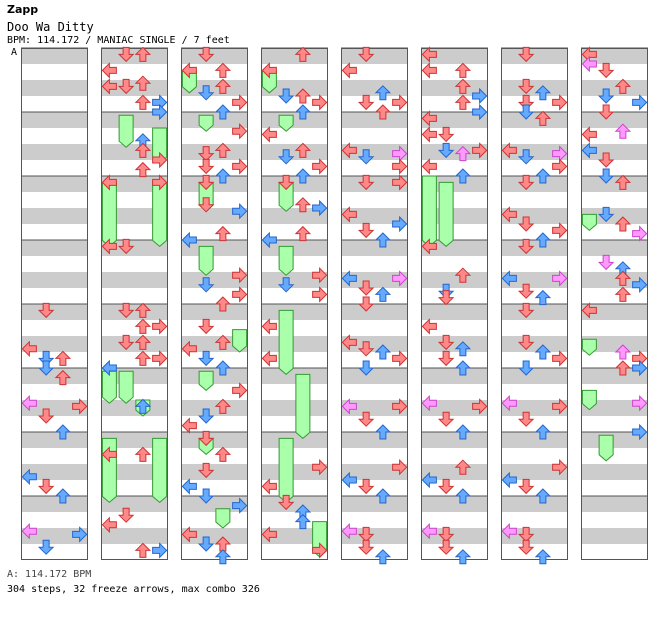 The image size is (672, 620). What do you see at coordinates (50, 27) in the screenshot?
I see `song-title: Doo Wa Ditty` at bounding box center [50, 27].